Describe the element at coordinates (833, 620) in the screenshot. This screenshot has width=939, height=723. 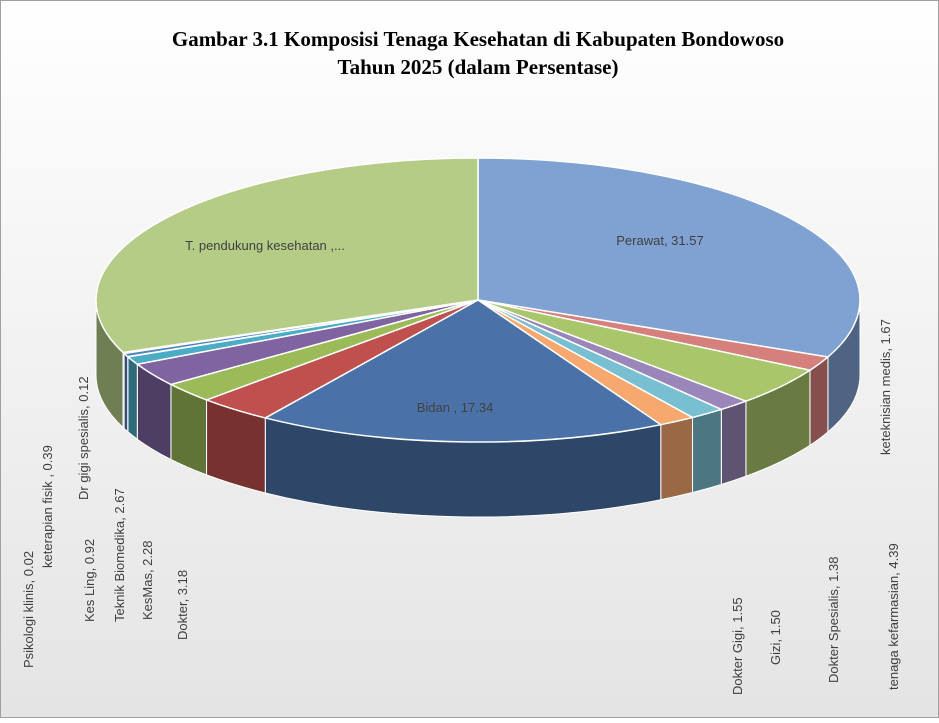
I see `data-label: Dokter Spesialis, 1.38` at that location.